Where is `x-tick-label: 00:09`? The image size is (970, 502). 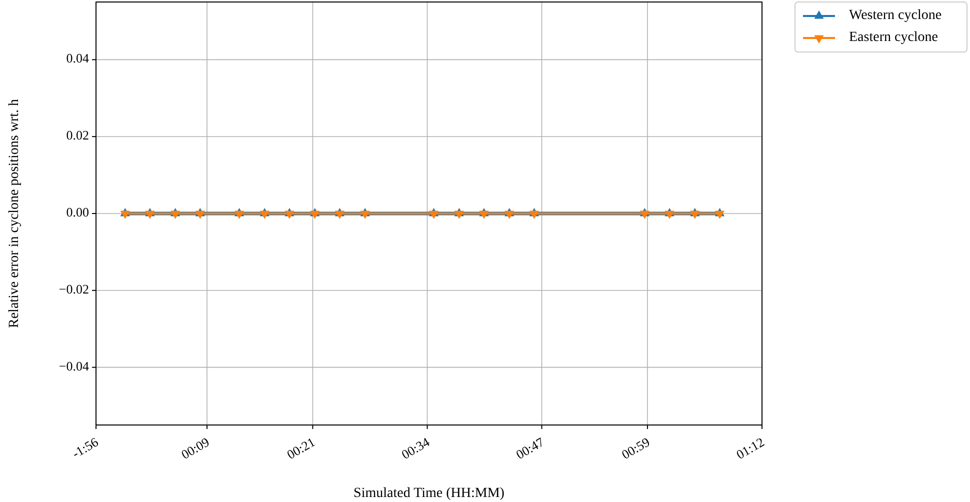
x-tick-label: 00:09 is located at coordinates (195, 448).